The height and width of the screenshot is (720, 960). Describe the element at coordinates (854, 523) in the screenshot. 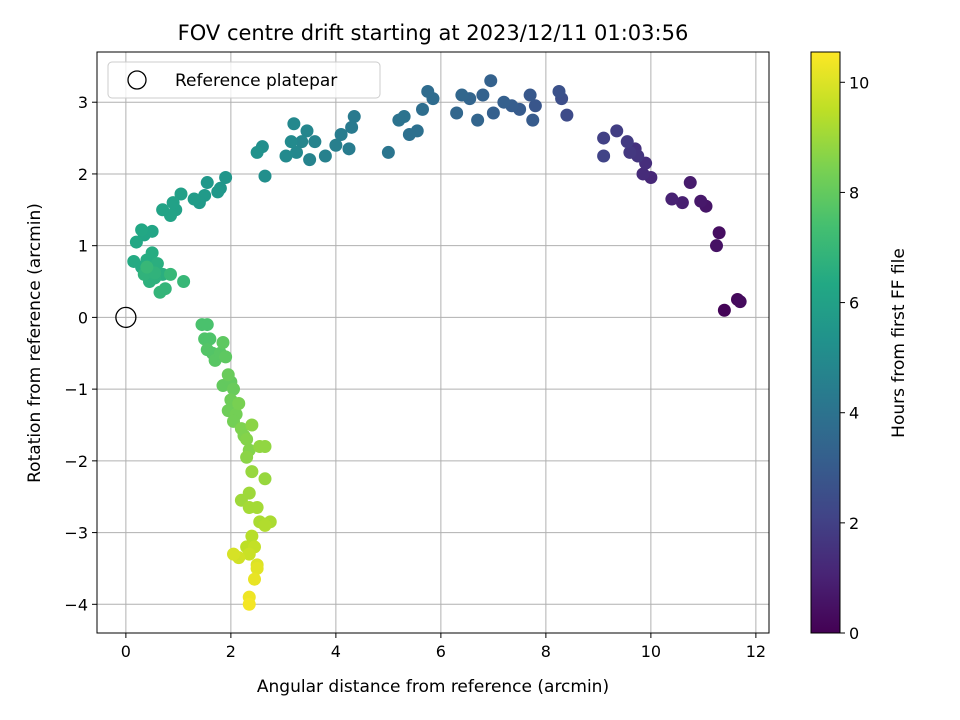

I see `colorbar-tick-label: 2` at that location.